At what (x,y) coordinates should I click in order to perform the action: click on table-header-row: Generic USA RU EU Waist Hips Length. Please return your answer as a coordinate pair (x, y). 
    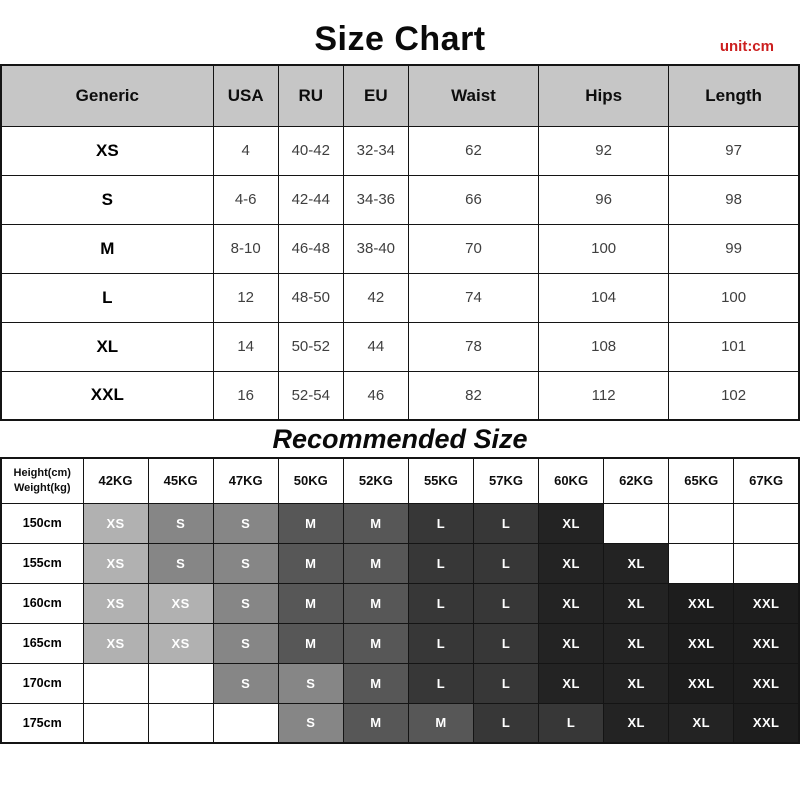
    Looking at the image, I should click on (400, 95).